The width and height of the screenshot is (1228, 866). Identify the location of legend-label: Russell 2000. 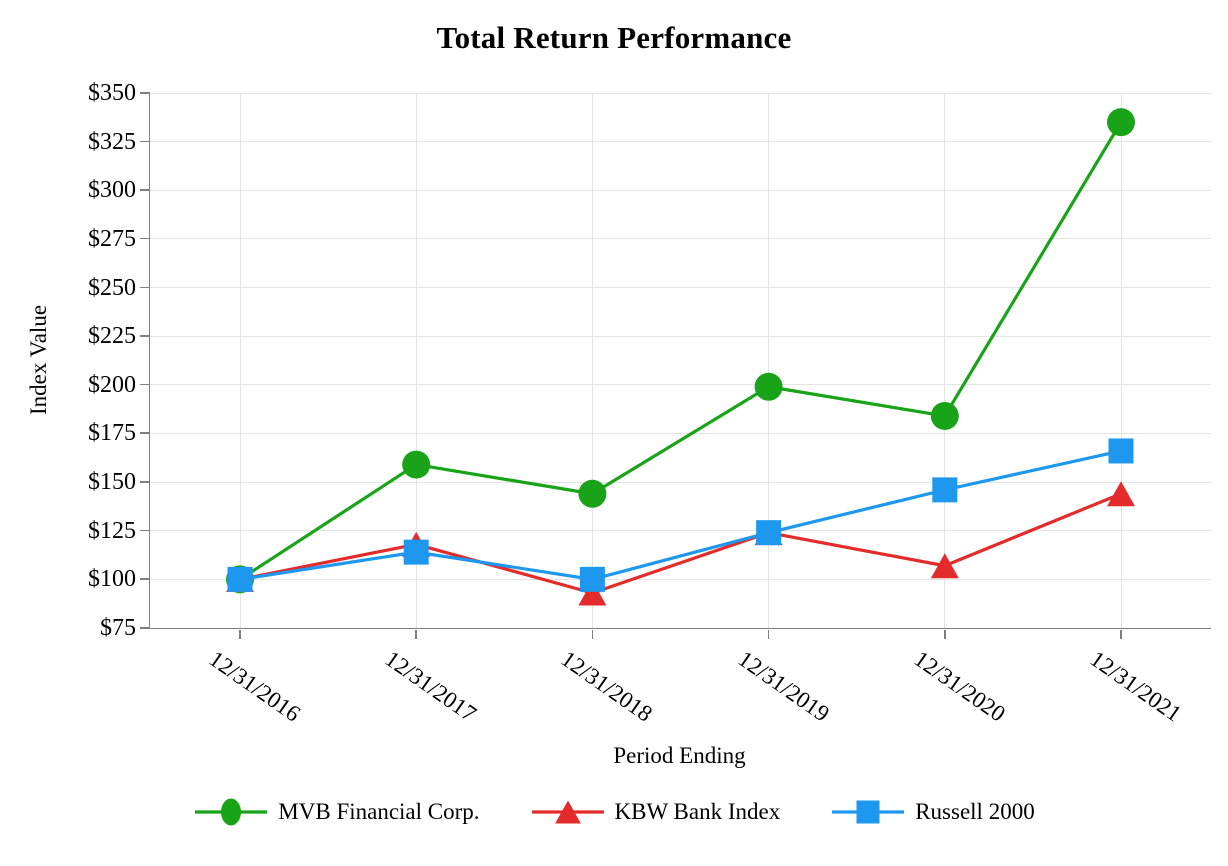
(975, 811).